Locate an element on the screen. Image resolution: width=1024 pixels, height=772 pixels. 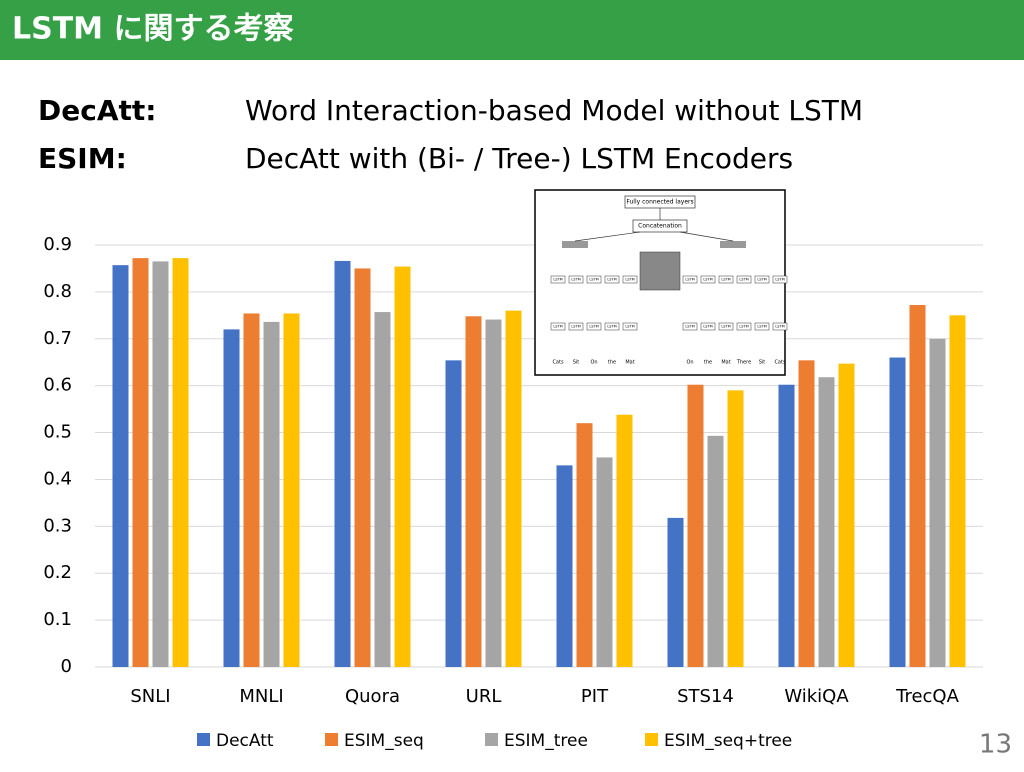
y-tick-label: 0.6 is located at coordinates (57, 385).